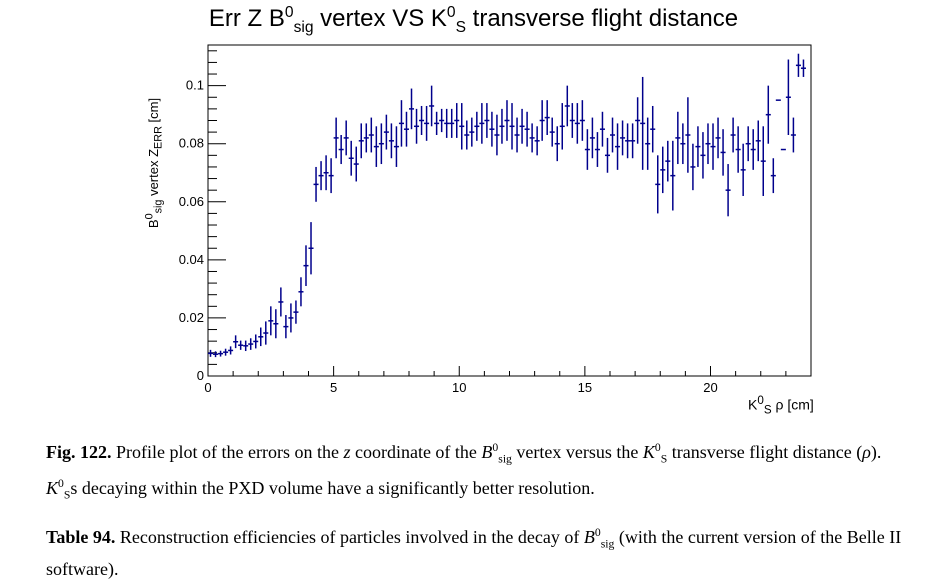 This screenshot has width=947, height=581. What do you see at coordinates (781, 405) in the screenshot?
I see `x-axis-label: K0S ρ [cm]` at bounding box center [781, 405].